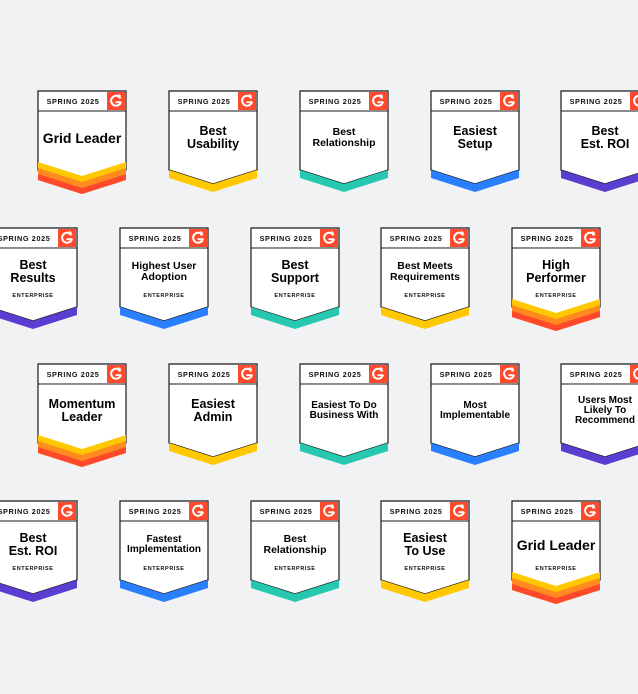 This screenshot has width=638, height=694. What do you see at coordinates (475, 410) in the screenshot?
I see `badge-title: Most Implementable` at bounding box center [475, 410].